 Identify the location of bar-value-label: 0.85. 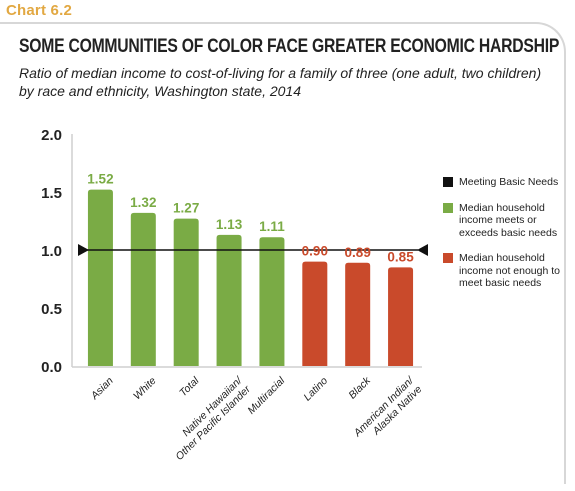
(400, 256).